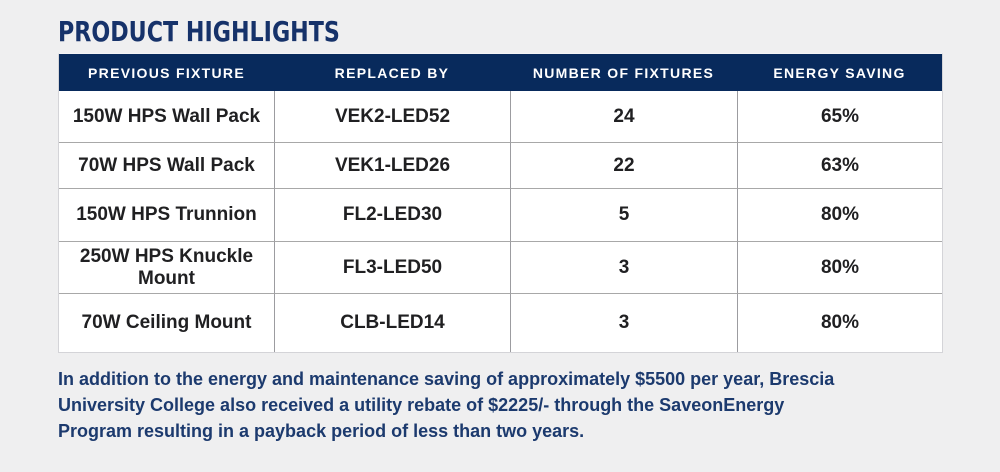  I want to click on cell-replaced-by: VEK2-LED52, so click(392, 116).